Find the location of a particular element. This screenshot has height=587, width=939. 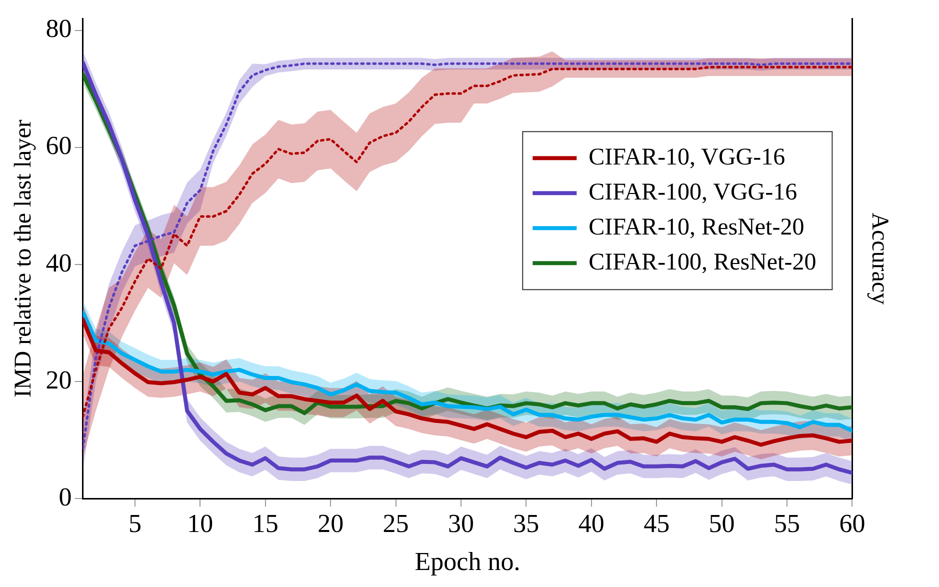

y-tick-label: 20 is located at coordinates (59, 379).